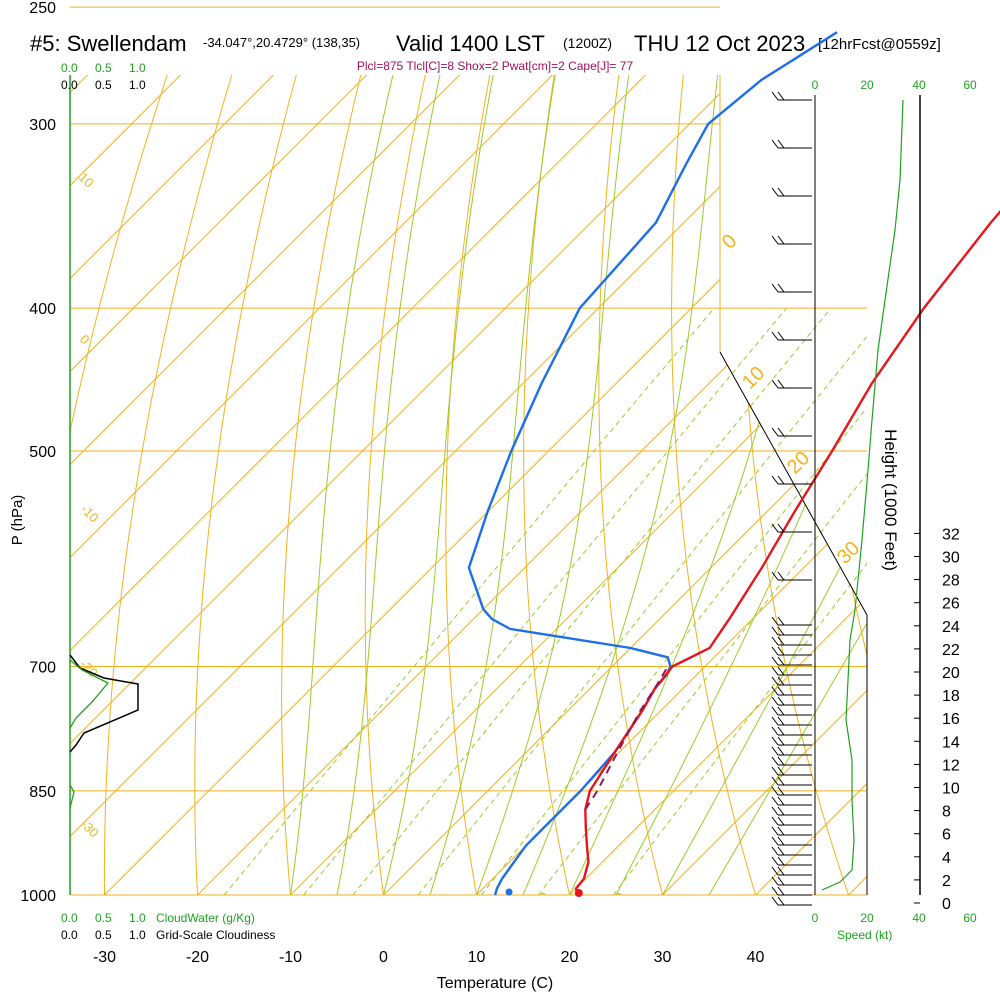  Describe the element at coordinates (42, 8) in the screenshot. I see `pressure-tick-label: 250` at that location.